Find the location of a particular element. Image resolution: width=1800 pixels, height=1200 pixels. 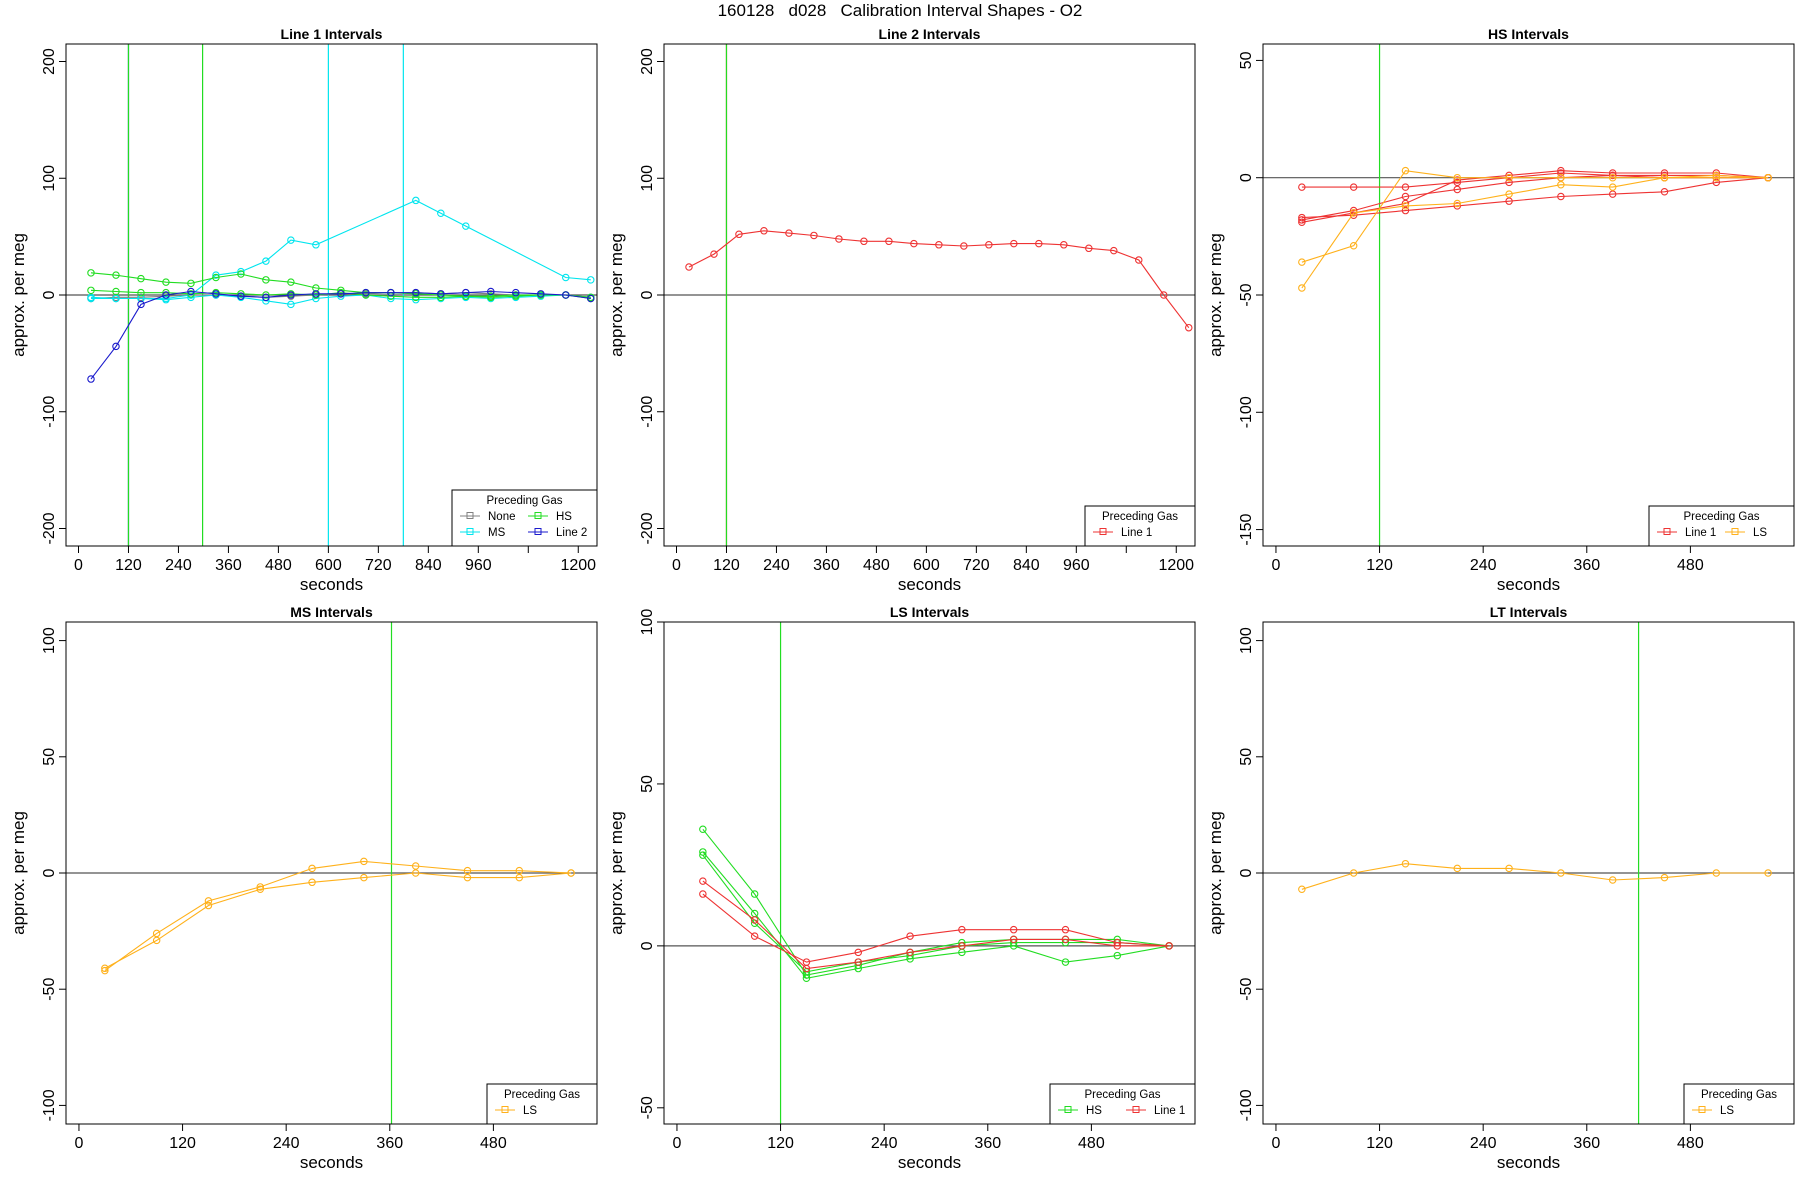

legend: Preceding Gas LS is located at coordinates (542, 1104).